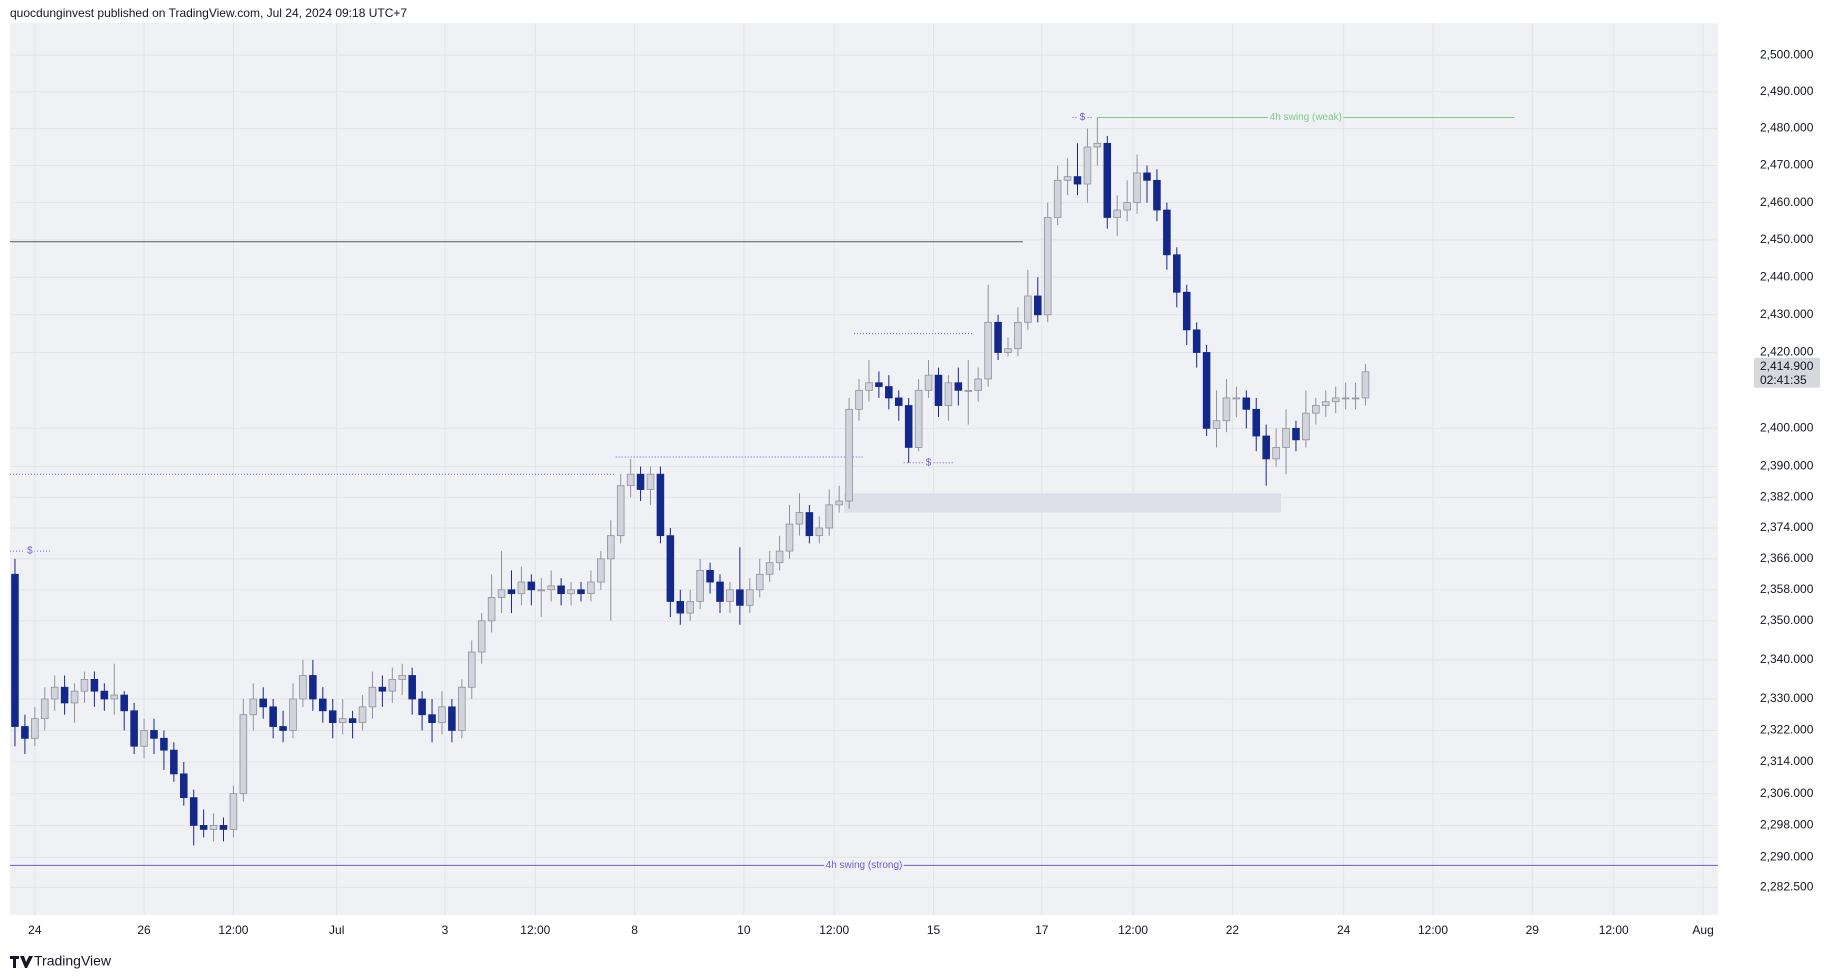  Describe the element at coordinates (864, 865) in the screenshot. I see `level-label: 4h swing (strong)` at that location.